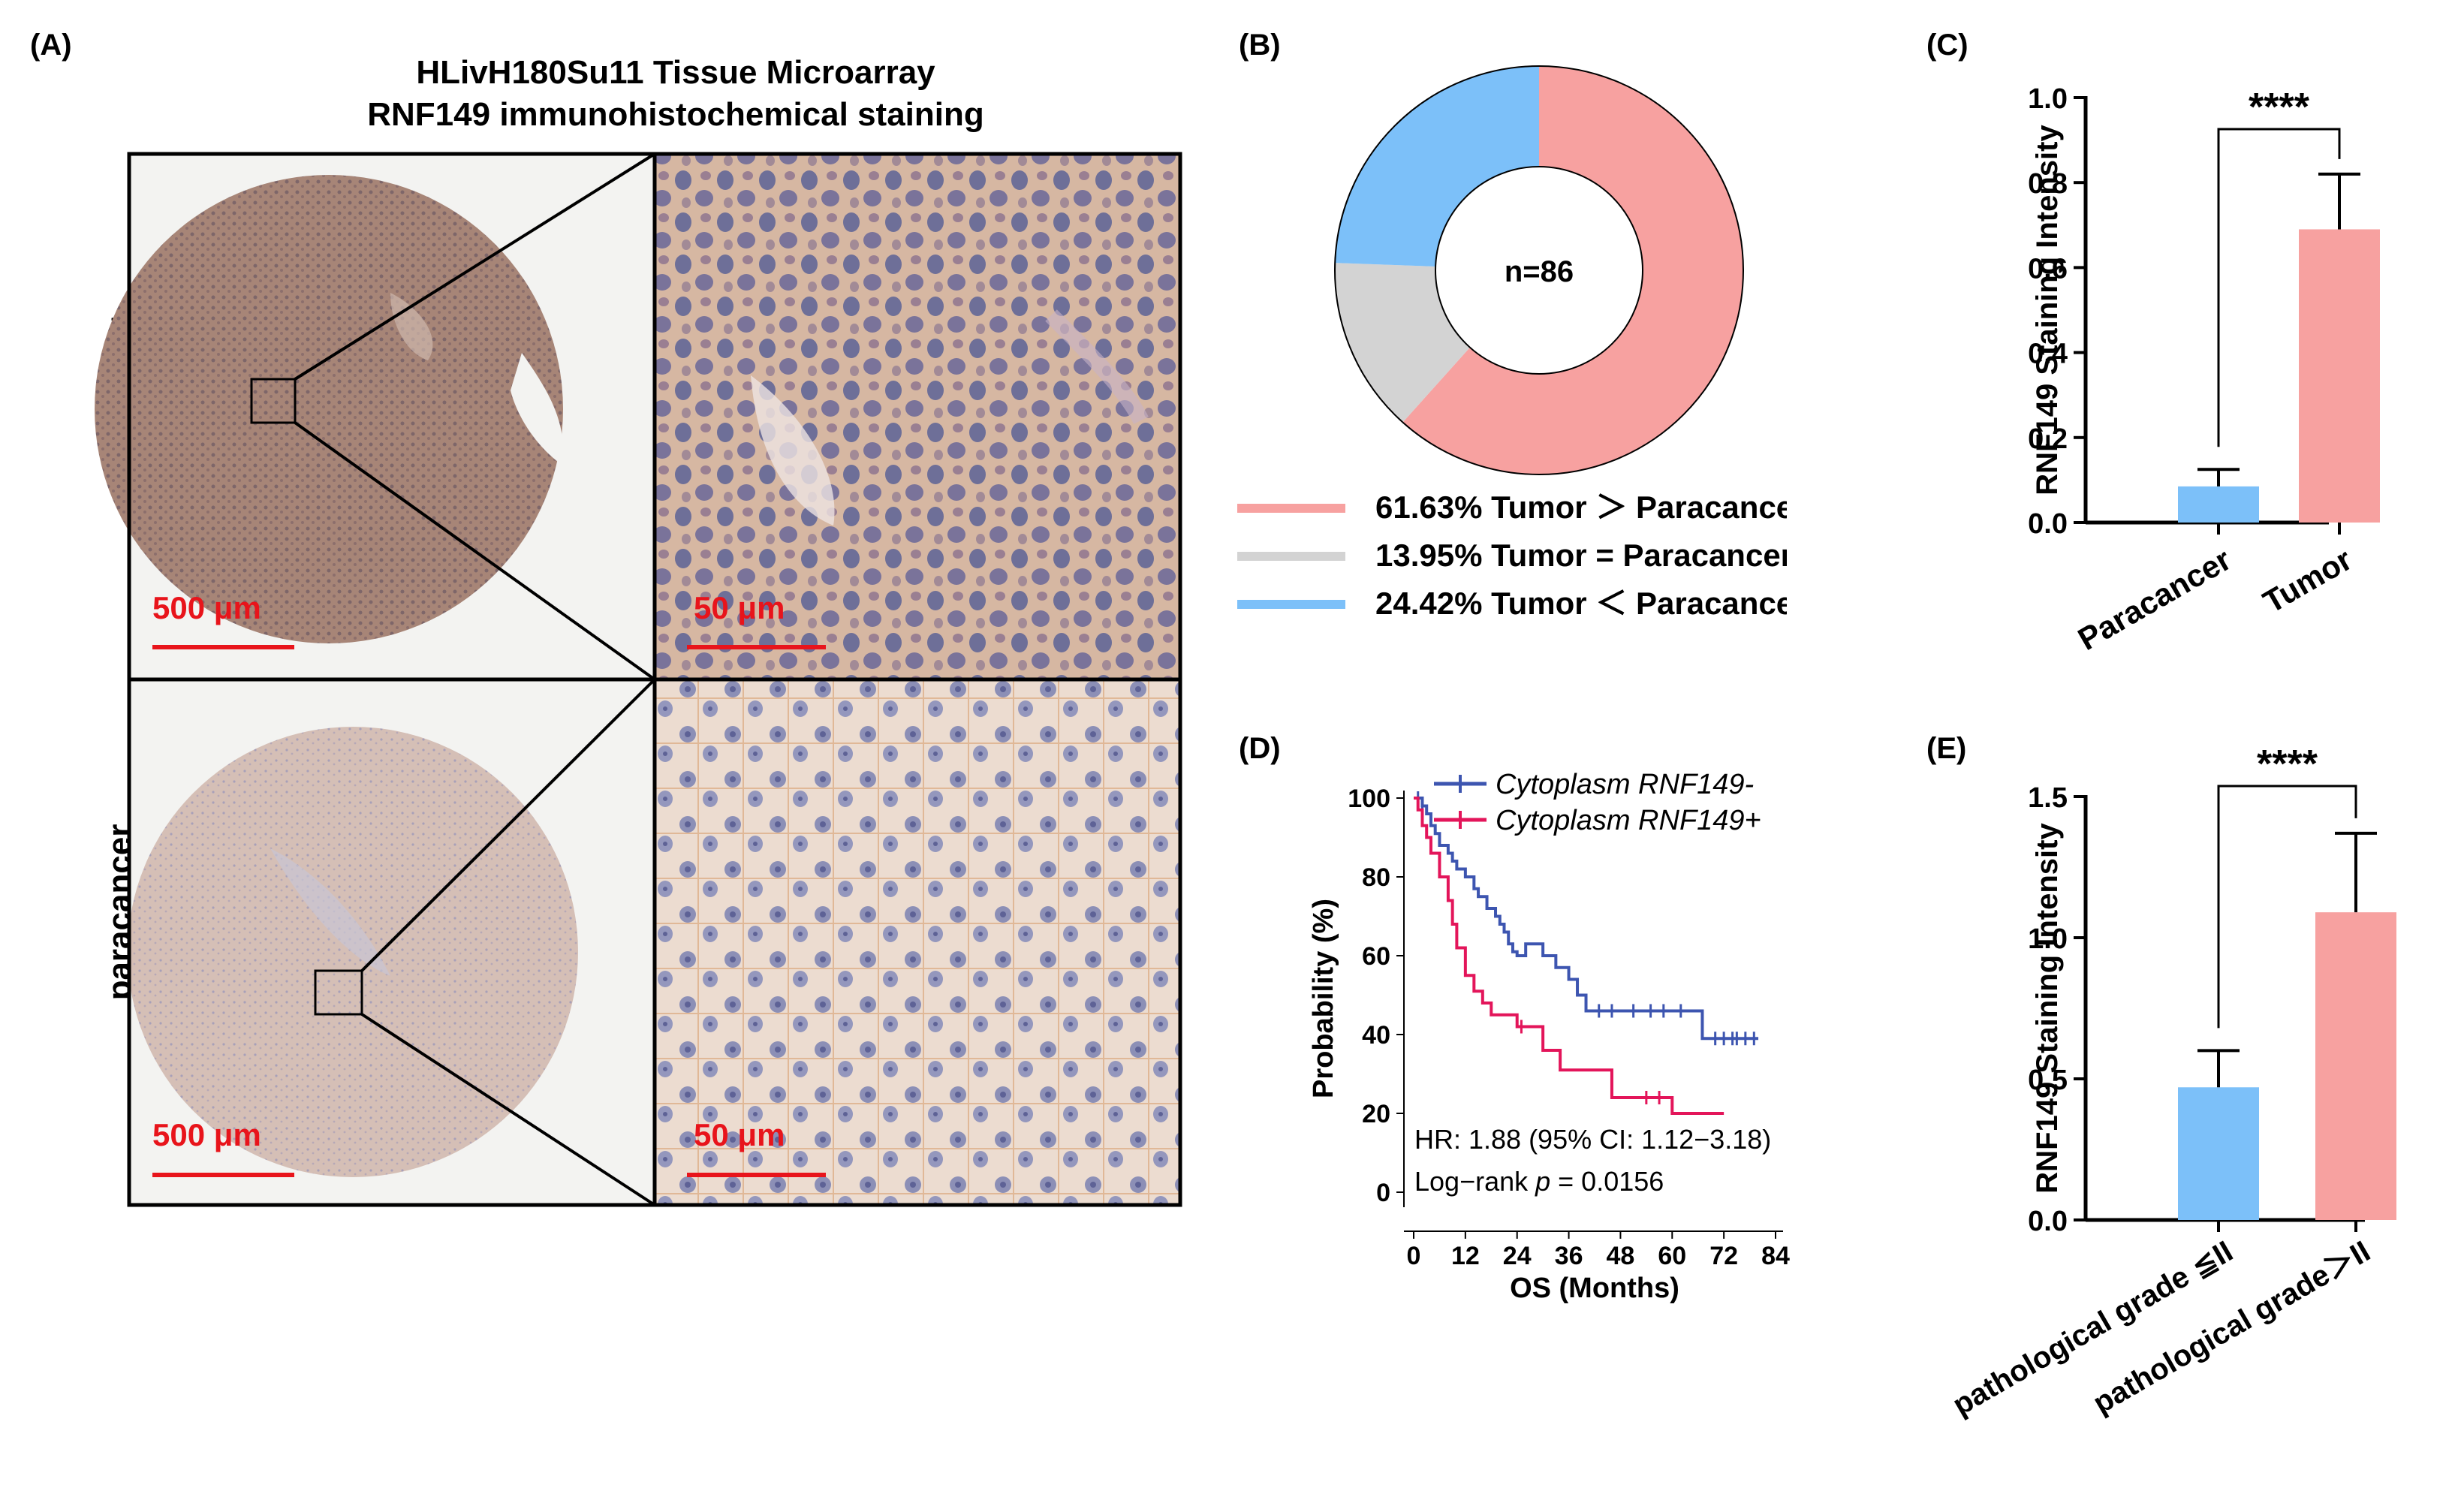  I want to click on legend-label: 24.42% Tumor ＜ Paracancer, so click(1581, 604).